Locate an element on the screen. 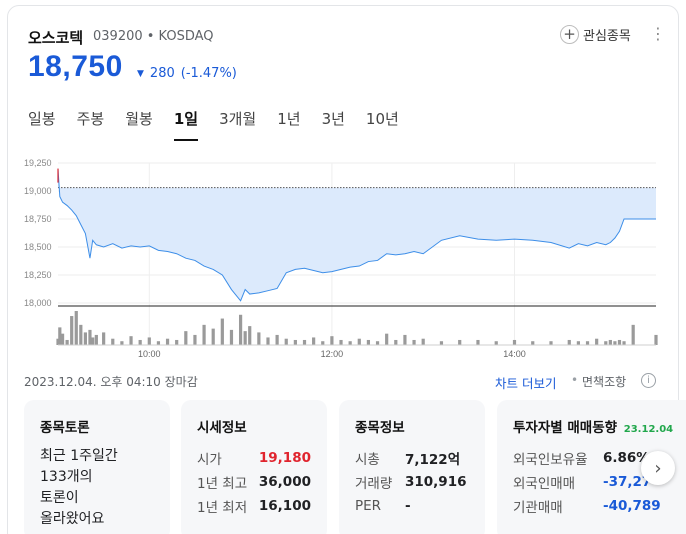  market-timestamp: 2023.12.04. 오후 04:10 장마감 is located at coordinates (111, 382).